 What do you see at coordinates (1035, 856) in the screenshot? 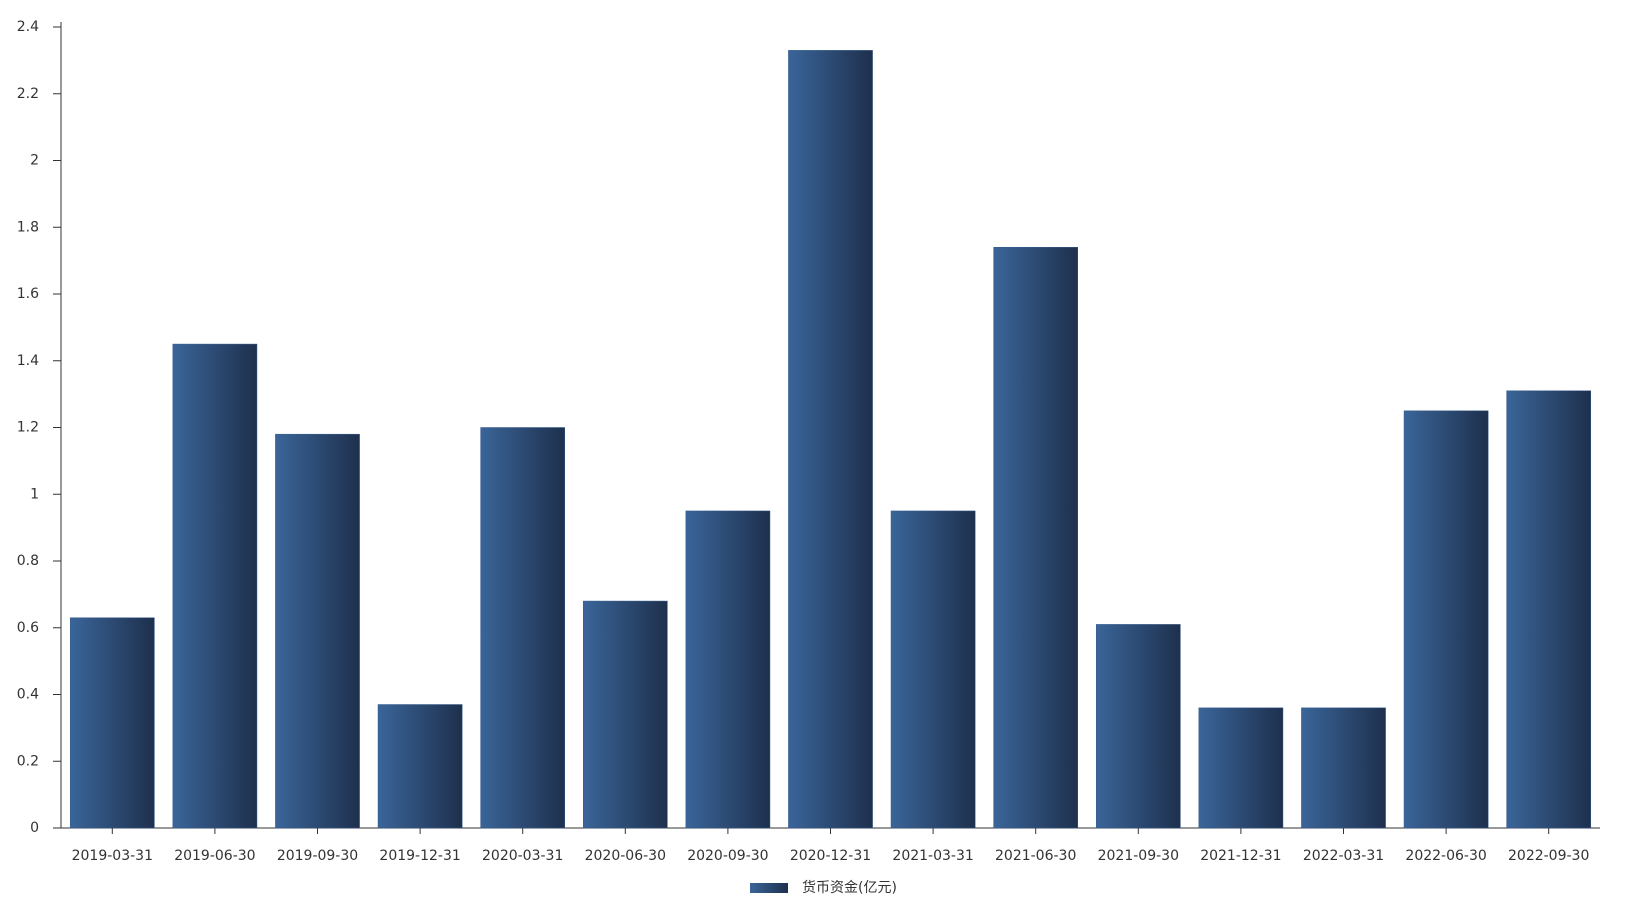
I see `x-tick-label: 2021-06-30` at bounding box center [1035, 856].